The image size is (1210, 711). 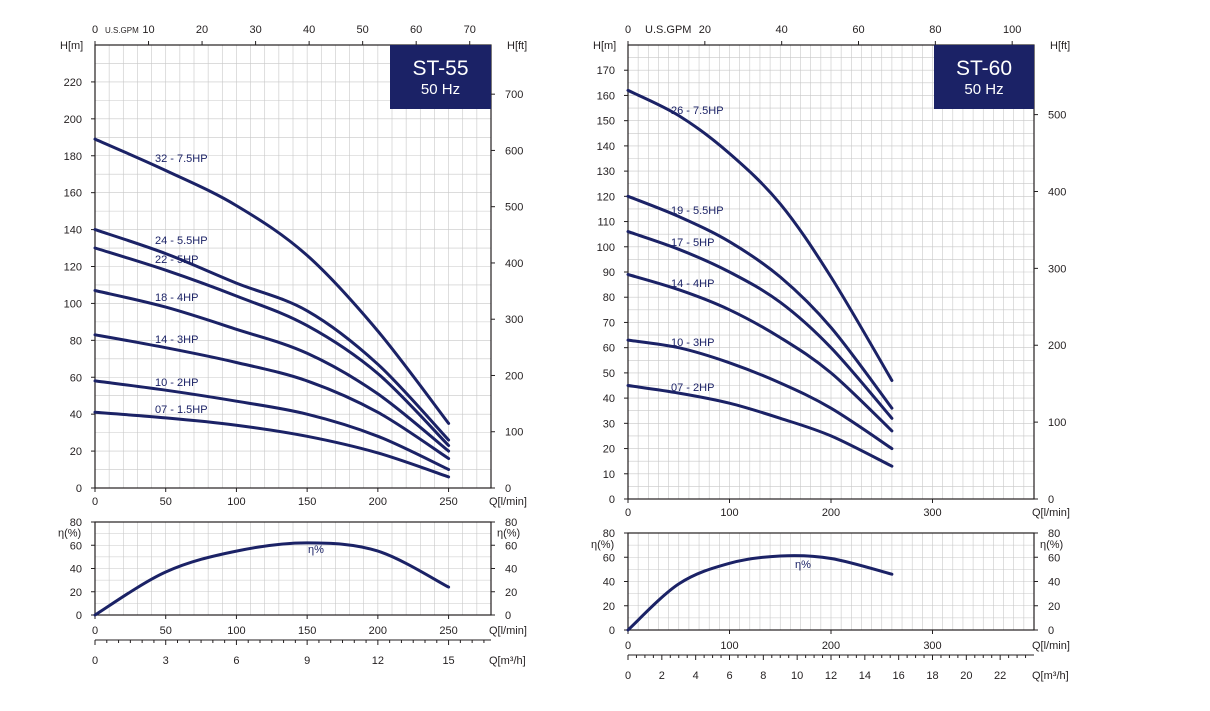 What do you see at coordinates (76, 523) in the screenshot?
I see `eff-tick-label-left: 80` at bounding box center [76, 523].